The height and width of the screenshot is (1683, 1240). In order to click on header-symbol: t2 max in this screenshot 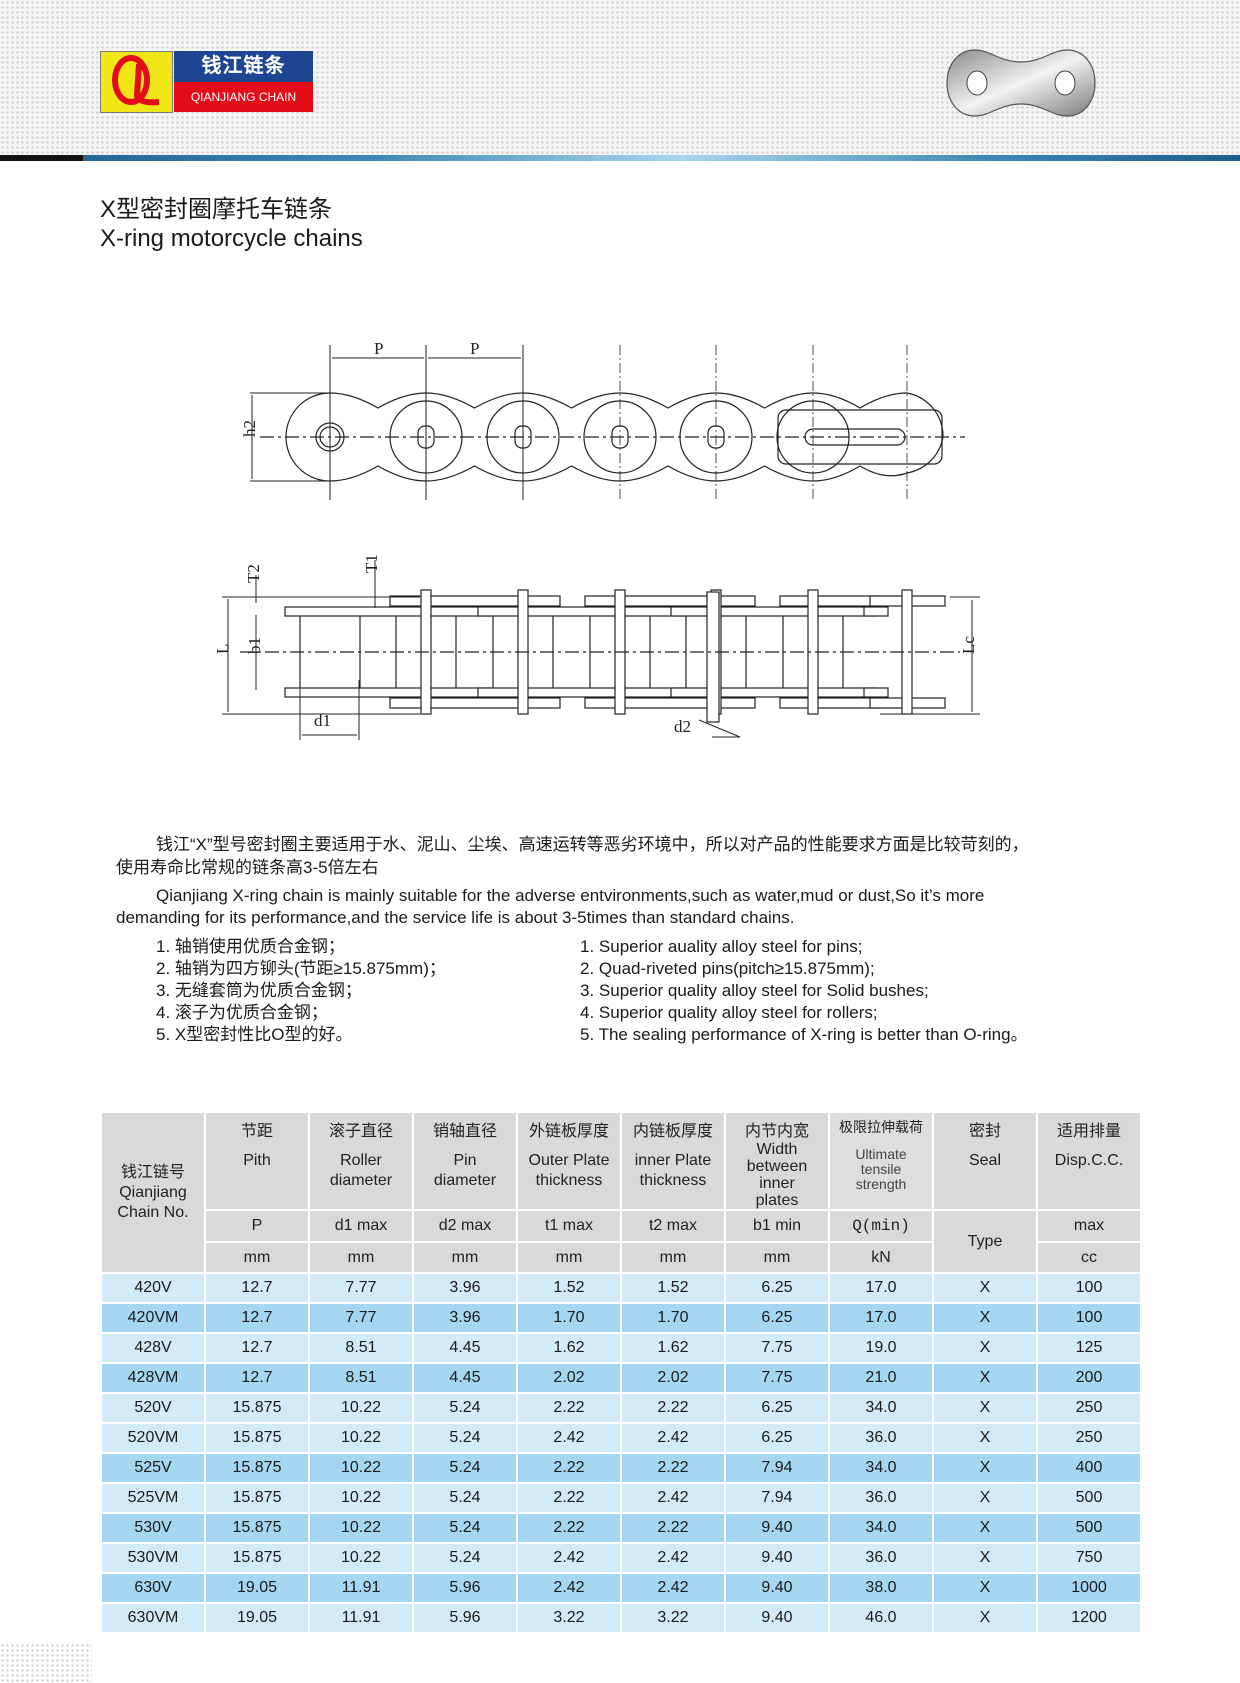, I will do `click(673, 1226)`.